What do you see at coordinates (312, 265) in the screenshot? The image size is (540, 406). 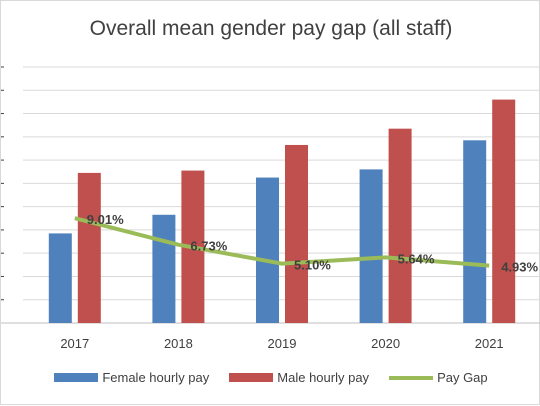 I see `pay-gap-data-label: 5.10%` at bounding box center [312, 265].